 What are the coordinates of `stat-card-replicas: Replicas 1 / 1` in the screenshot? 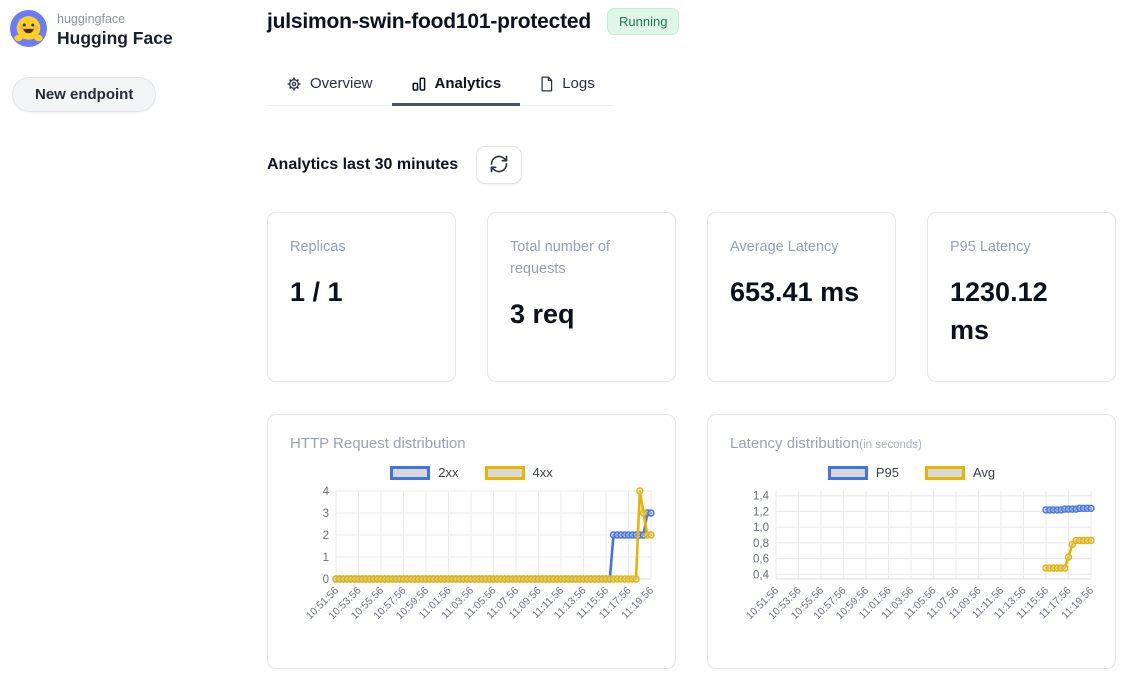 It's located at (361, 297).